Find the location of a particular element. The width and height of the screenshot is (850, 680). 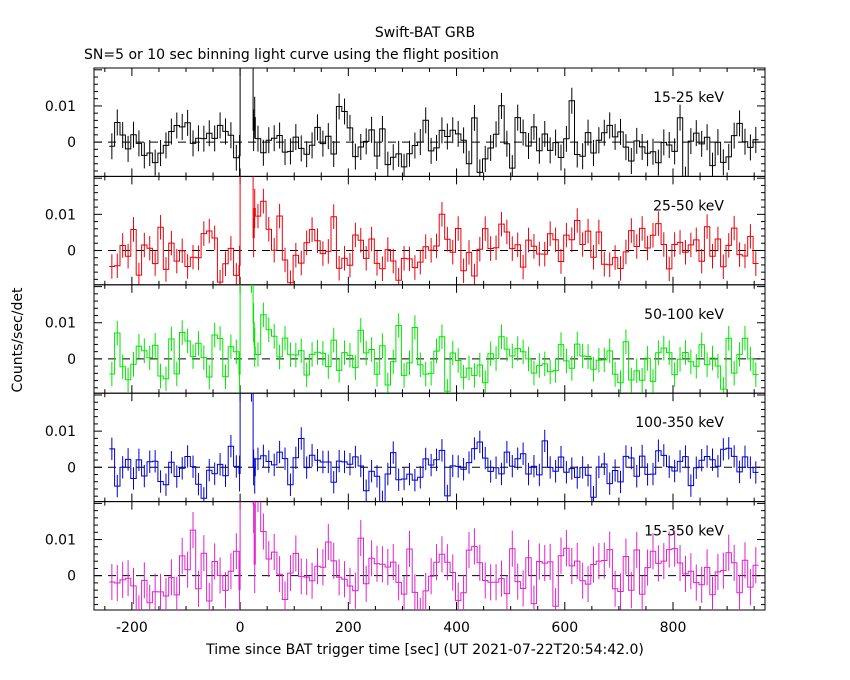

series-label: 15-25 keV is located at coordinates (688, 98).